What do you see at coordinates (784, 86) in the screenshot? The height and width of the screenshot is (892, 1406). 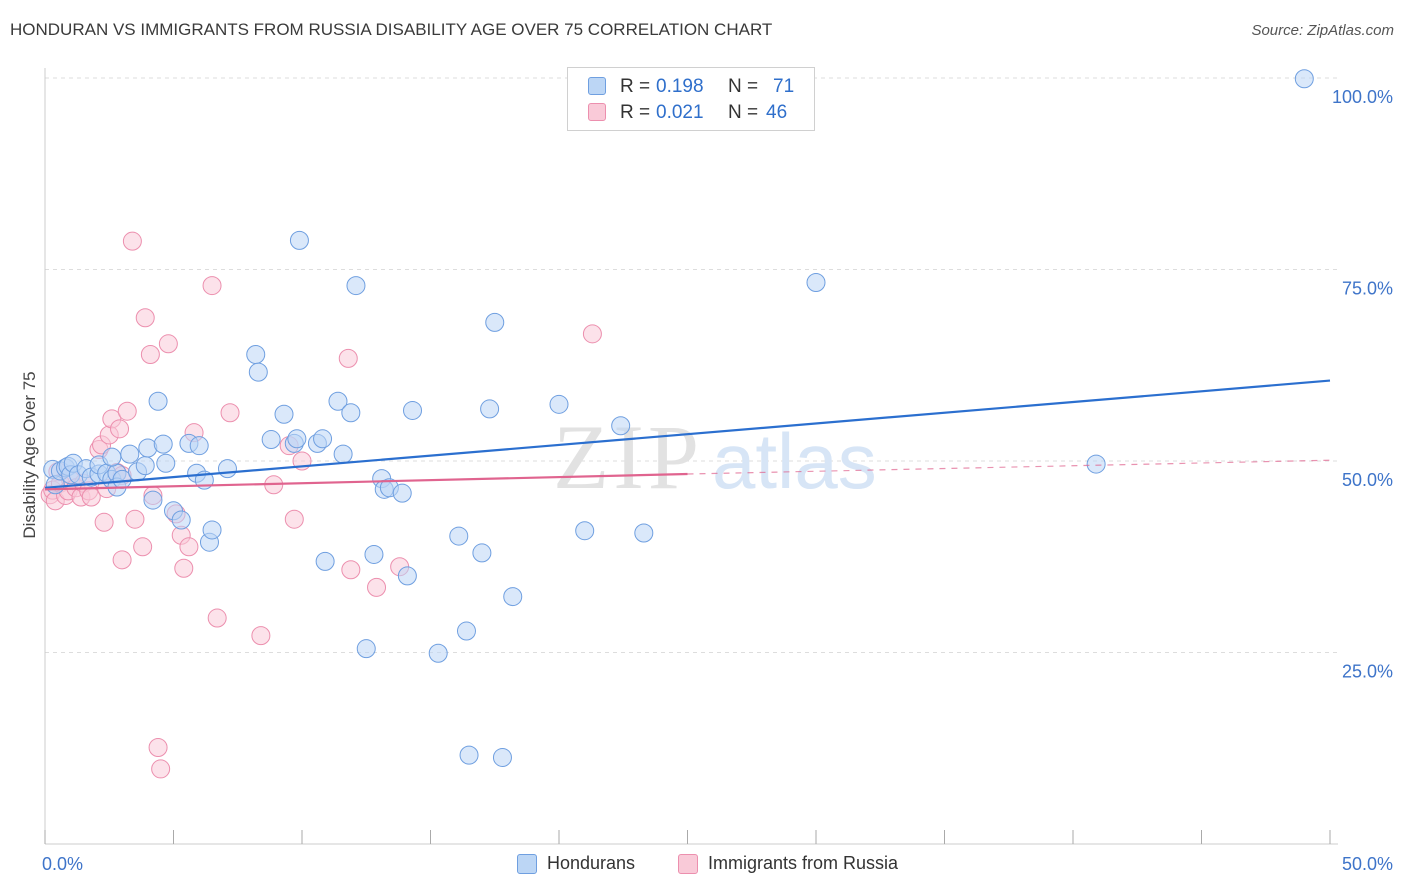 I see `n-value: 71` at bounding box center [784, 86].